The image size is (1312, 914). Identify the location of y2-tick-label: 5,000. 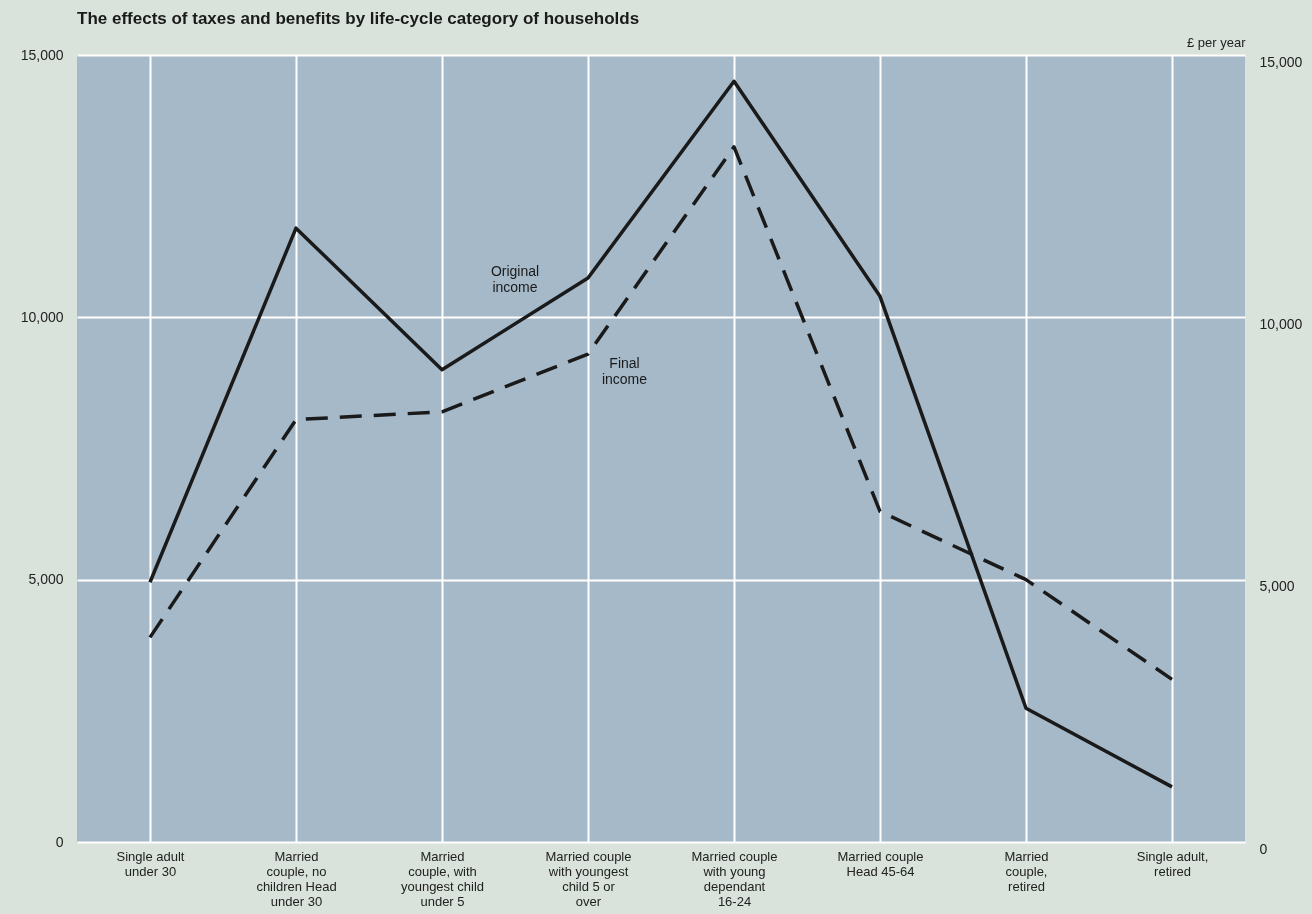
(1277, 586).